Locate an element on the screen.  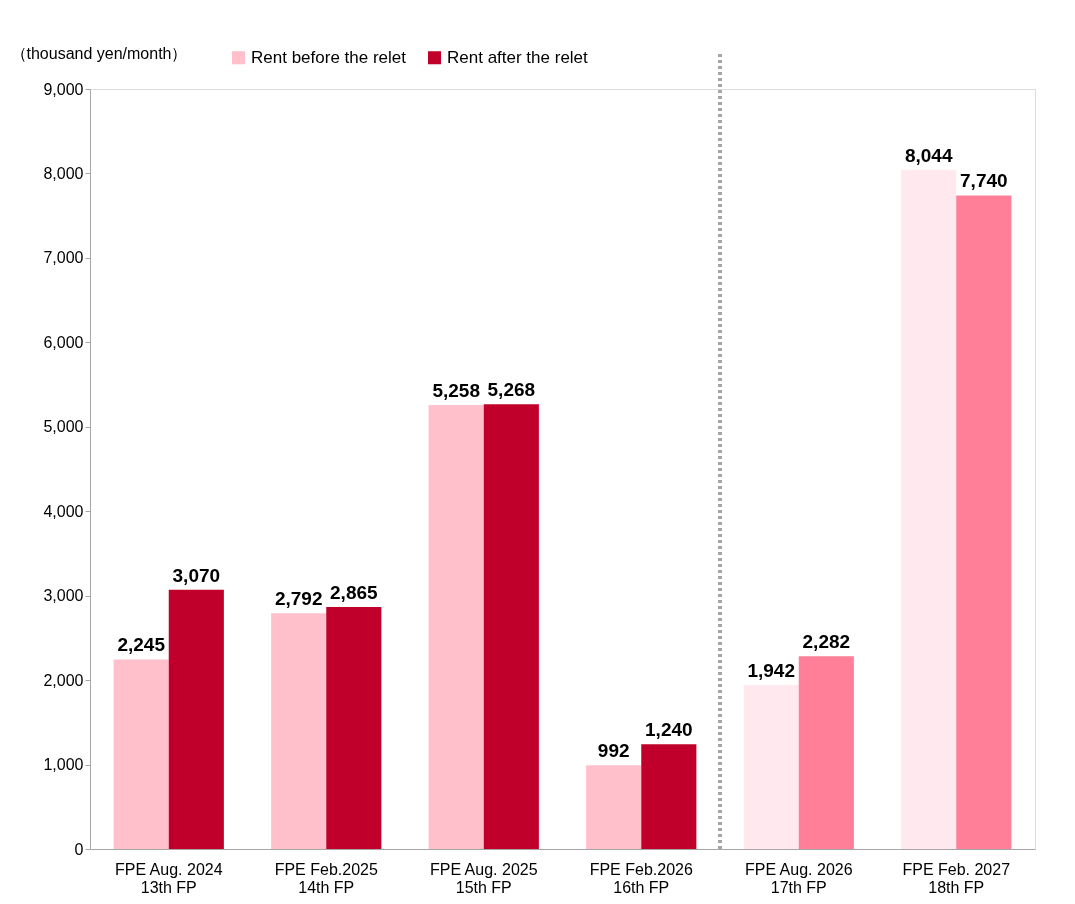
data-label: 5,258 is located at coordinates (456, 390).